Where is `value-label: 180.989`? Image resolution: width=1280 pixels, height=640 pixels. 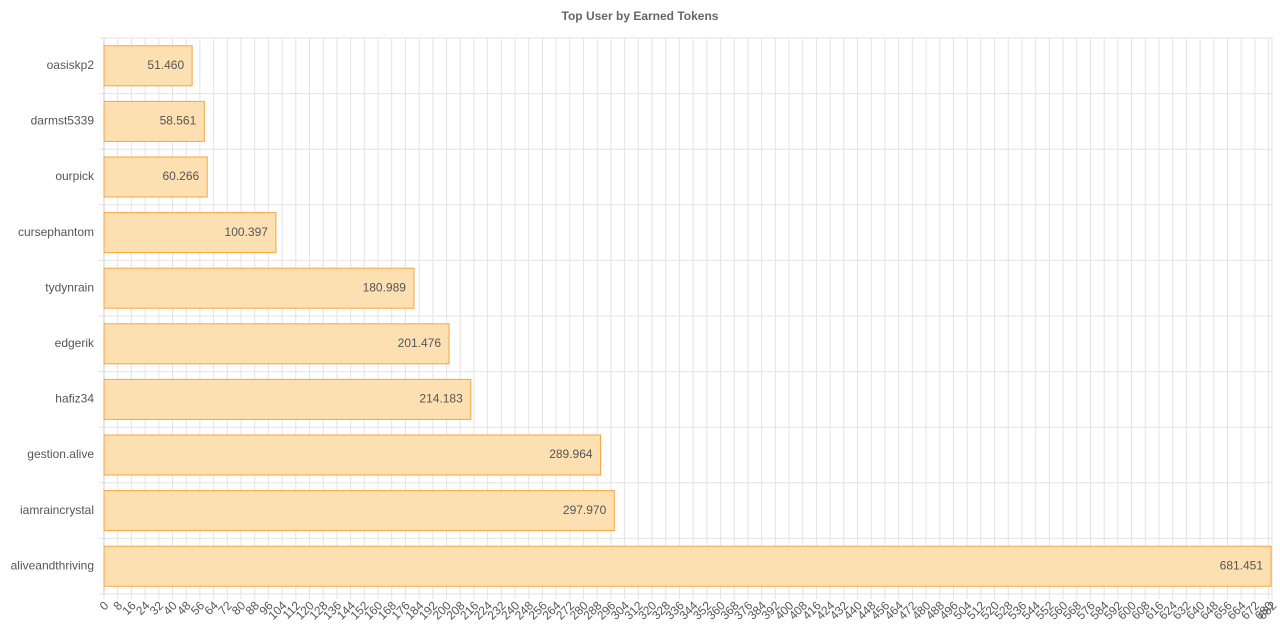
value-label: 180.989 is located at coordinates (385, 287).